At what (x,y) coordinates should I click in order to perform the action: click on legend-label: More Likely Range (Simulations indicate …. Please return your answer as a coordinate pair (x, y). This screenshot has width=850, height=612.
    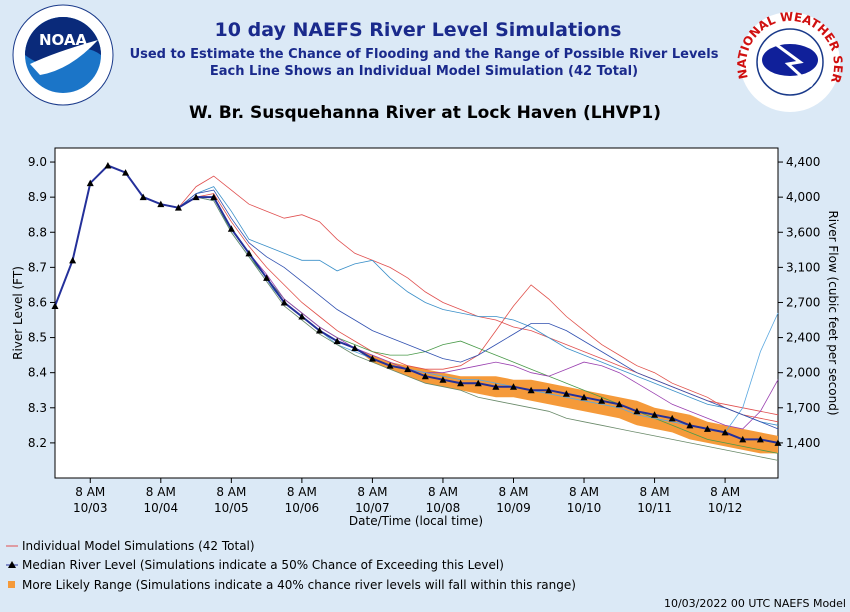
    Looking at the image, I should click on (299, 585).